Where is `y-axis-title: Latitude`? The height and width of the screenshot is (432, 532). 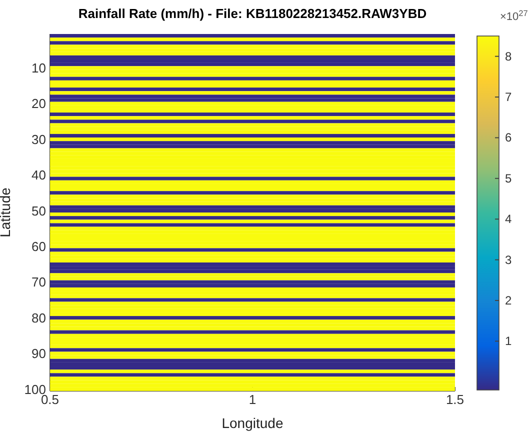
y-axis-title: Latitude is located at coordinates (6, 212).